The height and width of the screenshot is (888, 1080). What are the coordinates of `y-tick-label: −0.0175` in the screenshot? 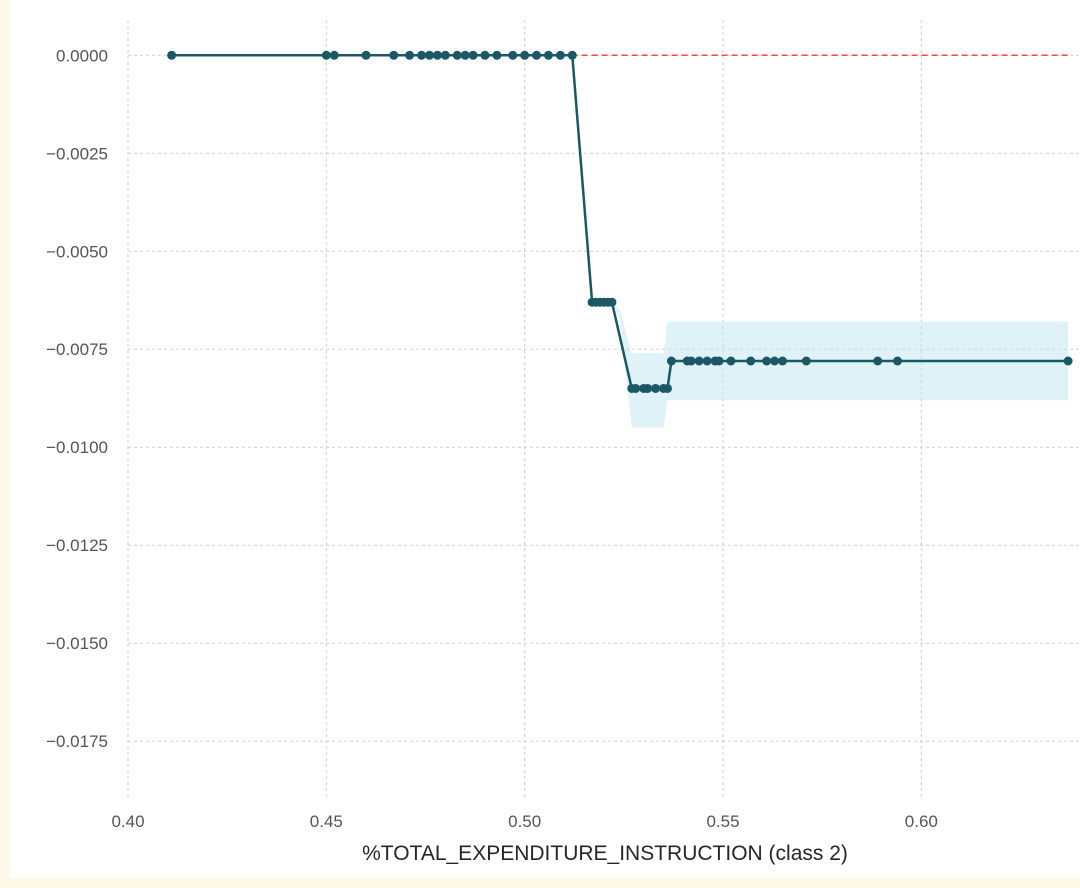 It's located at (77, 741).